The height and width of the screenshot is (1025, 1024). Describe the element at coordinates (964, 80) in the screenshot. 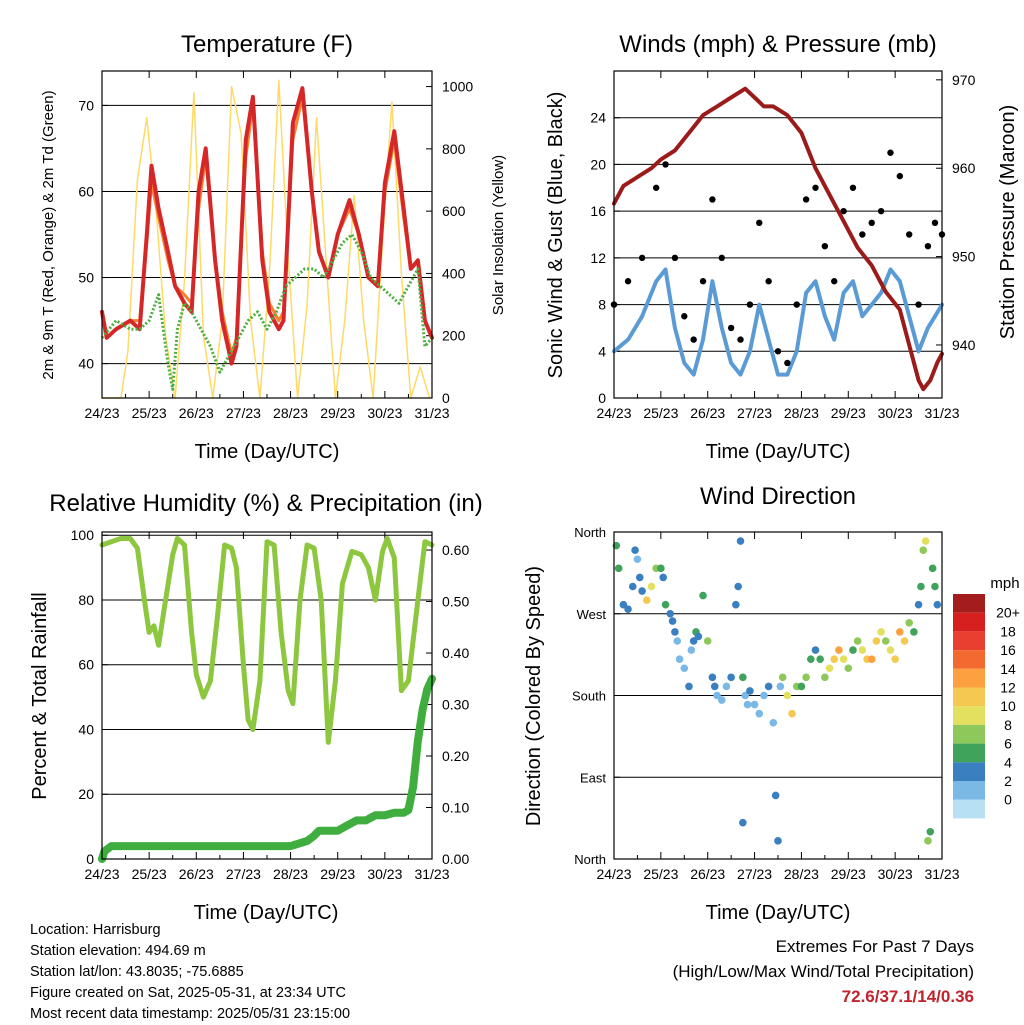

I see `y2-tick-label: 970` at that location.